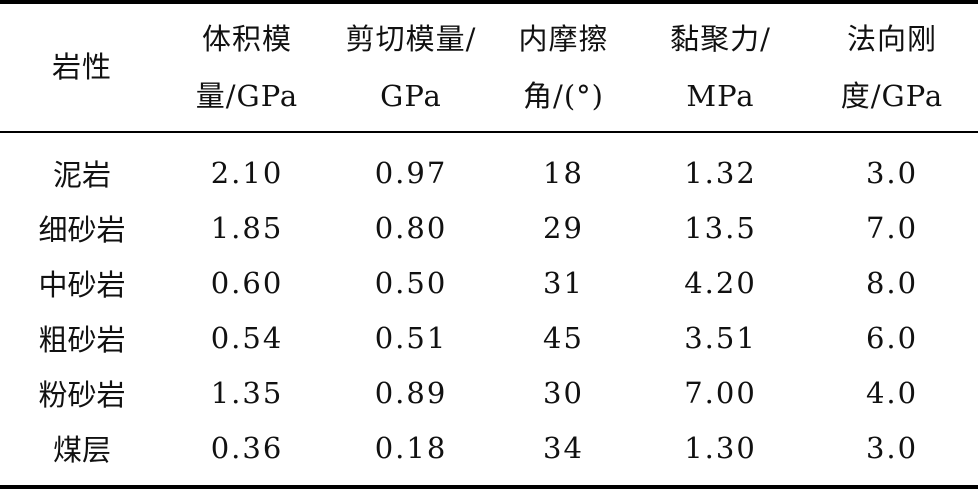 The width and height of the screenshot is (978, 490). What do you see at coordinates (892, 67) in the screenshot?
I see `header-normal-stiffness: 法向刚 度/GPa` at bounding box center [892, 67].